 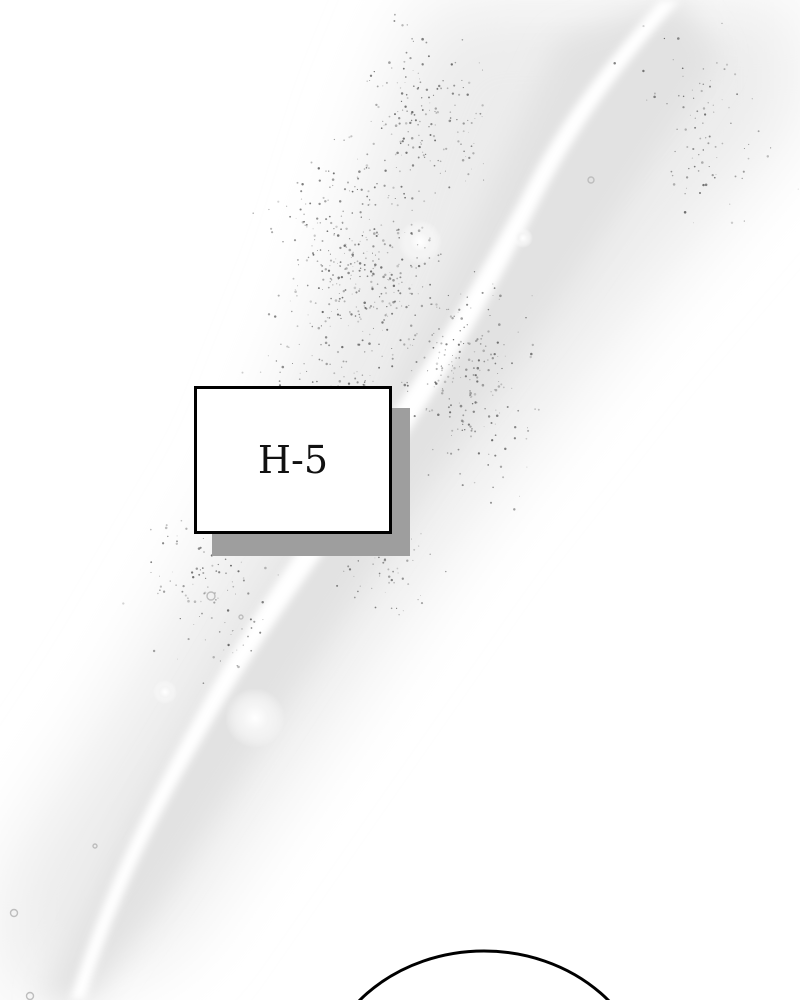 I want to click on orb, so click(x=420, y=242).